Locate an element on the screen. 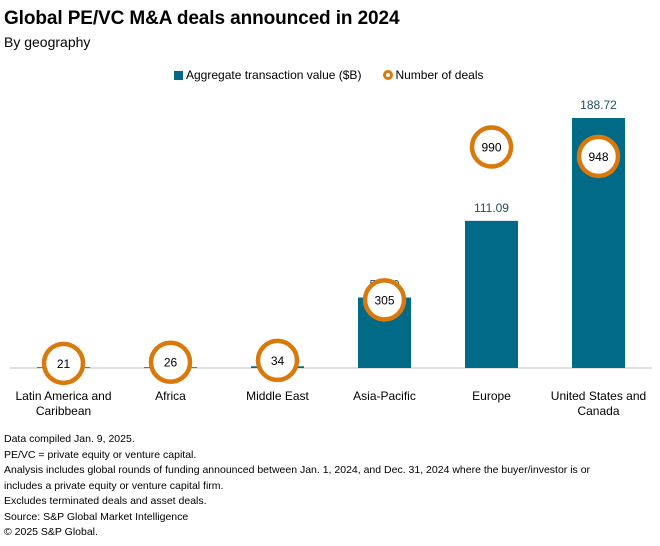  deal-count-label: 21 is located at coordinates (64, 364).